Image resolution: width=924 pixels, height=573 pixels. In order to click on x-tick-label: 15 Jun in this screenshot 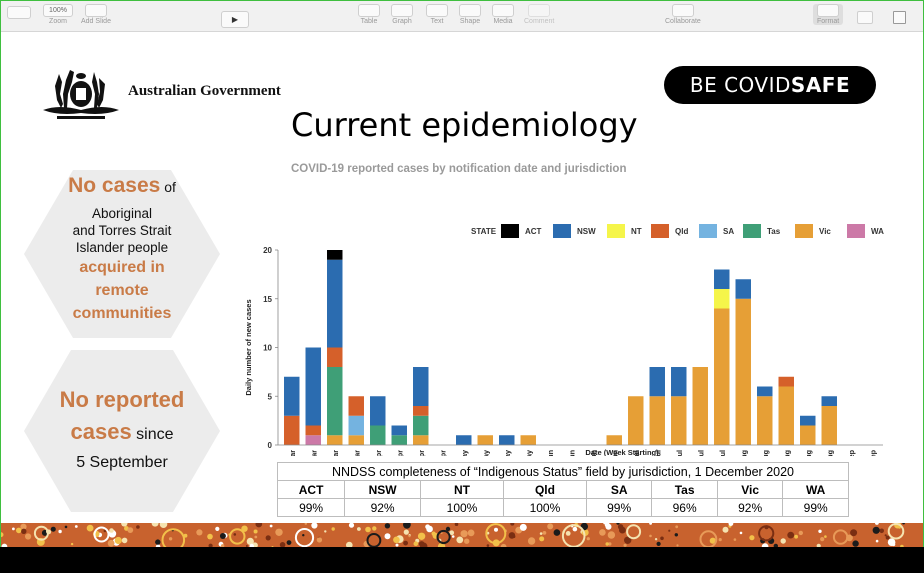, I will do `click(593, 453)`.